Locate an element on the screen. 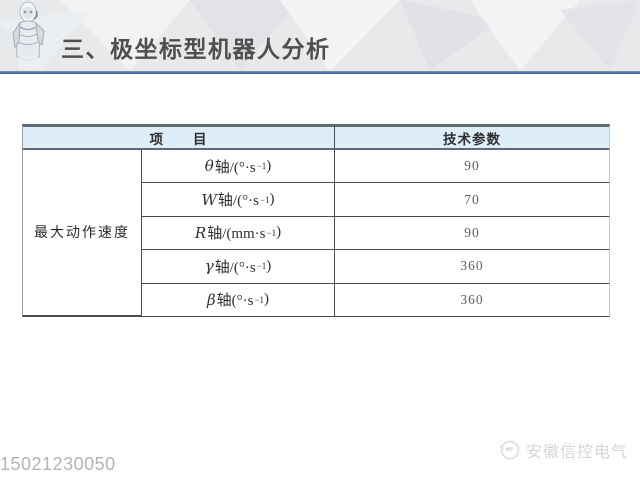 Image resolution: width=640 pixels, height=480 pixels. brand-mark: 安徽信控电气 is located at coordinates (562, 450).